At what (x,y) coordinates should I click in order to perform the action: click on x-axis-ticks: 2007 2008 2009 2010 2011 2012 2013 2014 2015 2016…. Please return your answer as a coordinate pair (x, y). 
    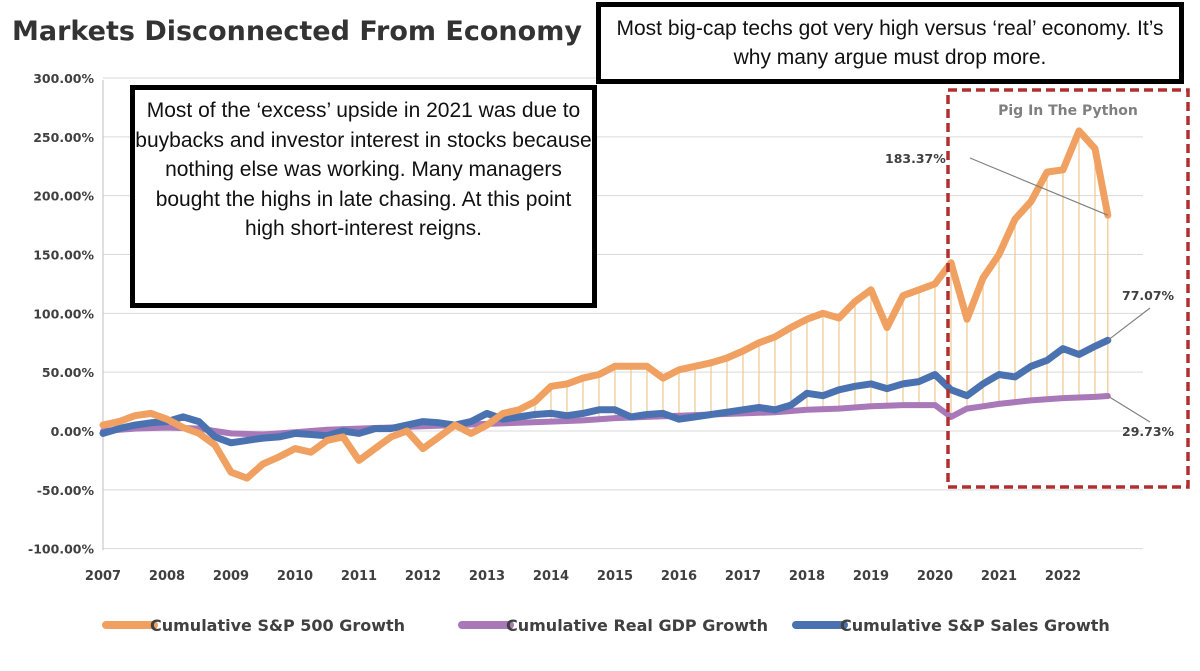
    Looking at the image, I should click on (583, 576).